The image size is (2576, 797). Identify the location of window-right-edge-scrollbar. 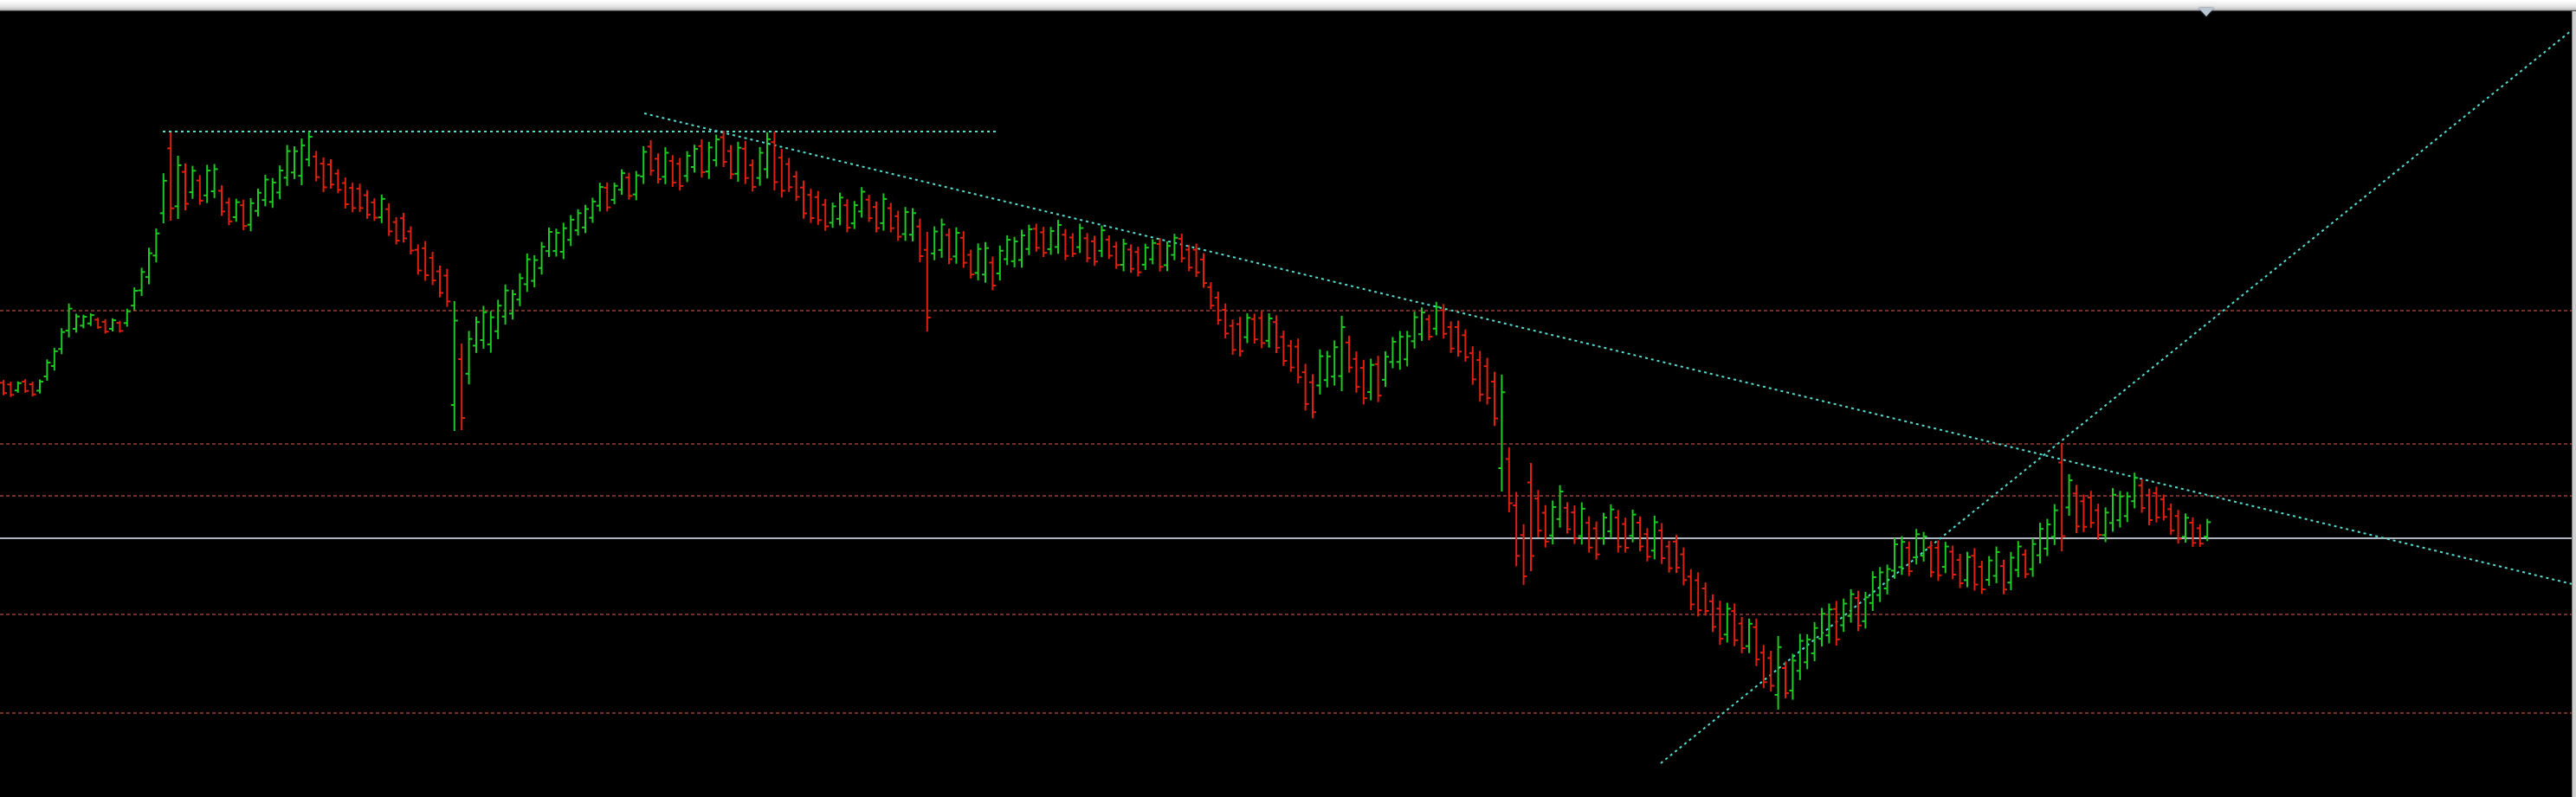
(2574, 398).